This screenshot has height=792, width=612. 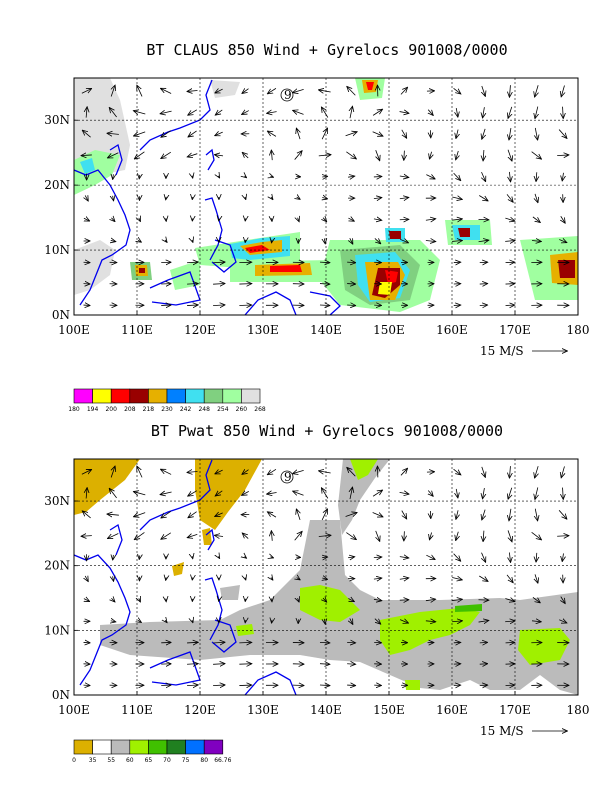 I want to click on y-tick-label: 10N, so click(x=57, y=630).